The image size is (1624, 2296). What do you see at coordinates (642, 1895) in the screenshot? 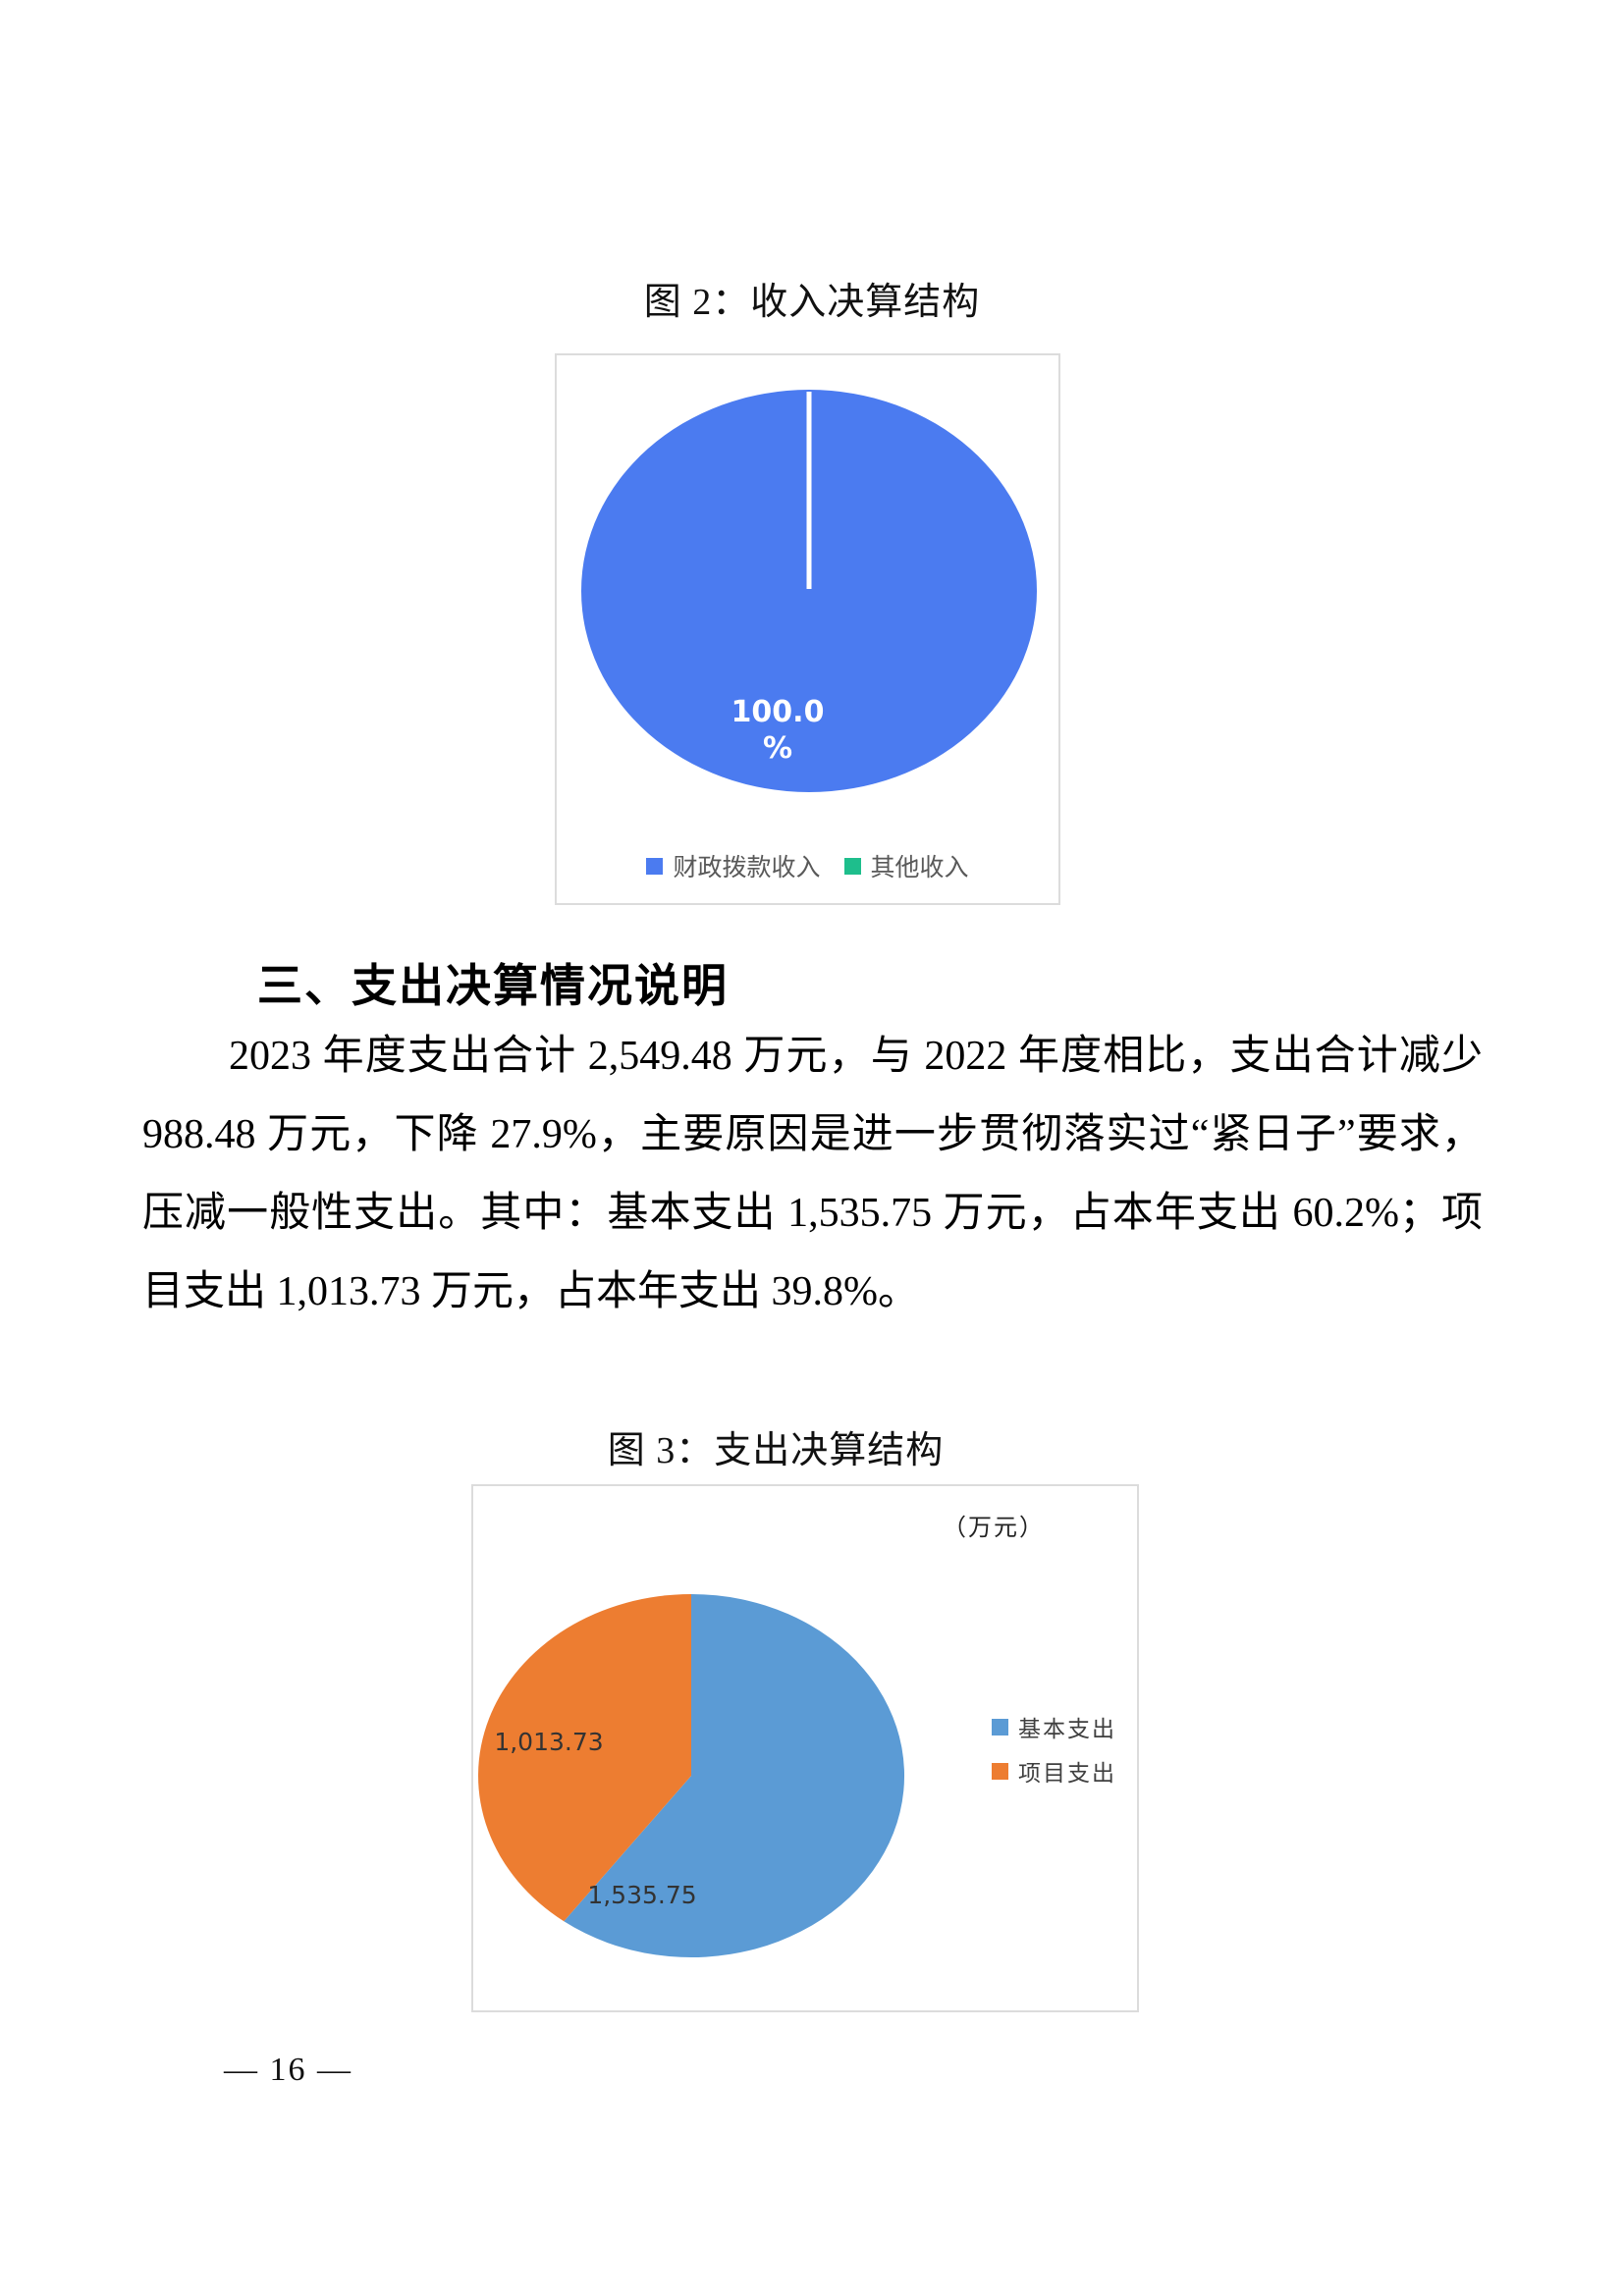
I see `basic-expenditure-data-label: 1,535.75` at bounding box center [642, 1895].